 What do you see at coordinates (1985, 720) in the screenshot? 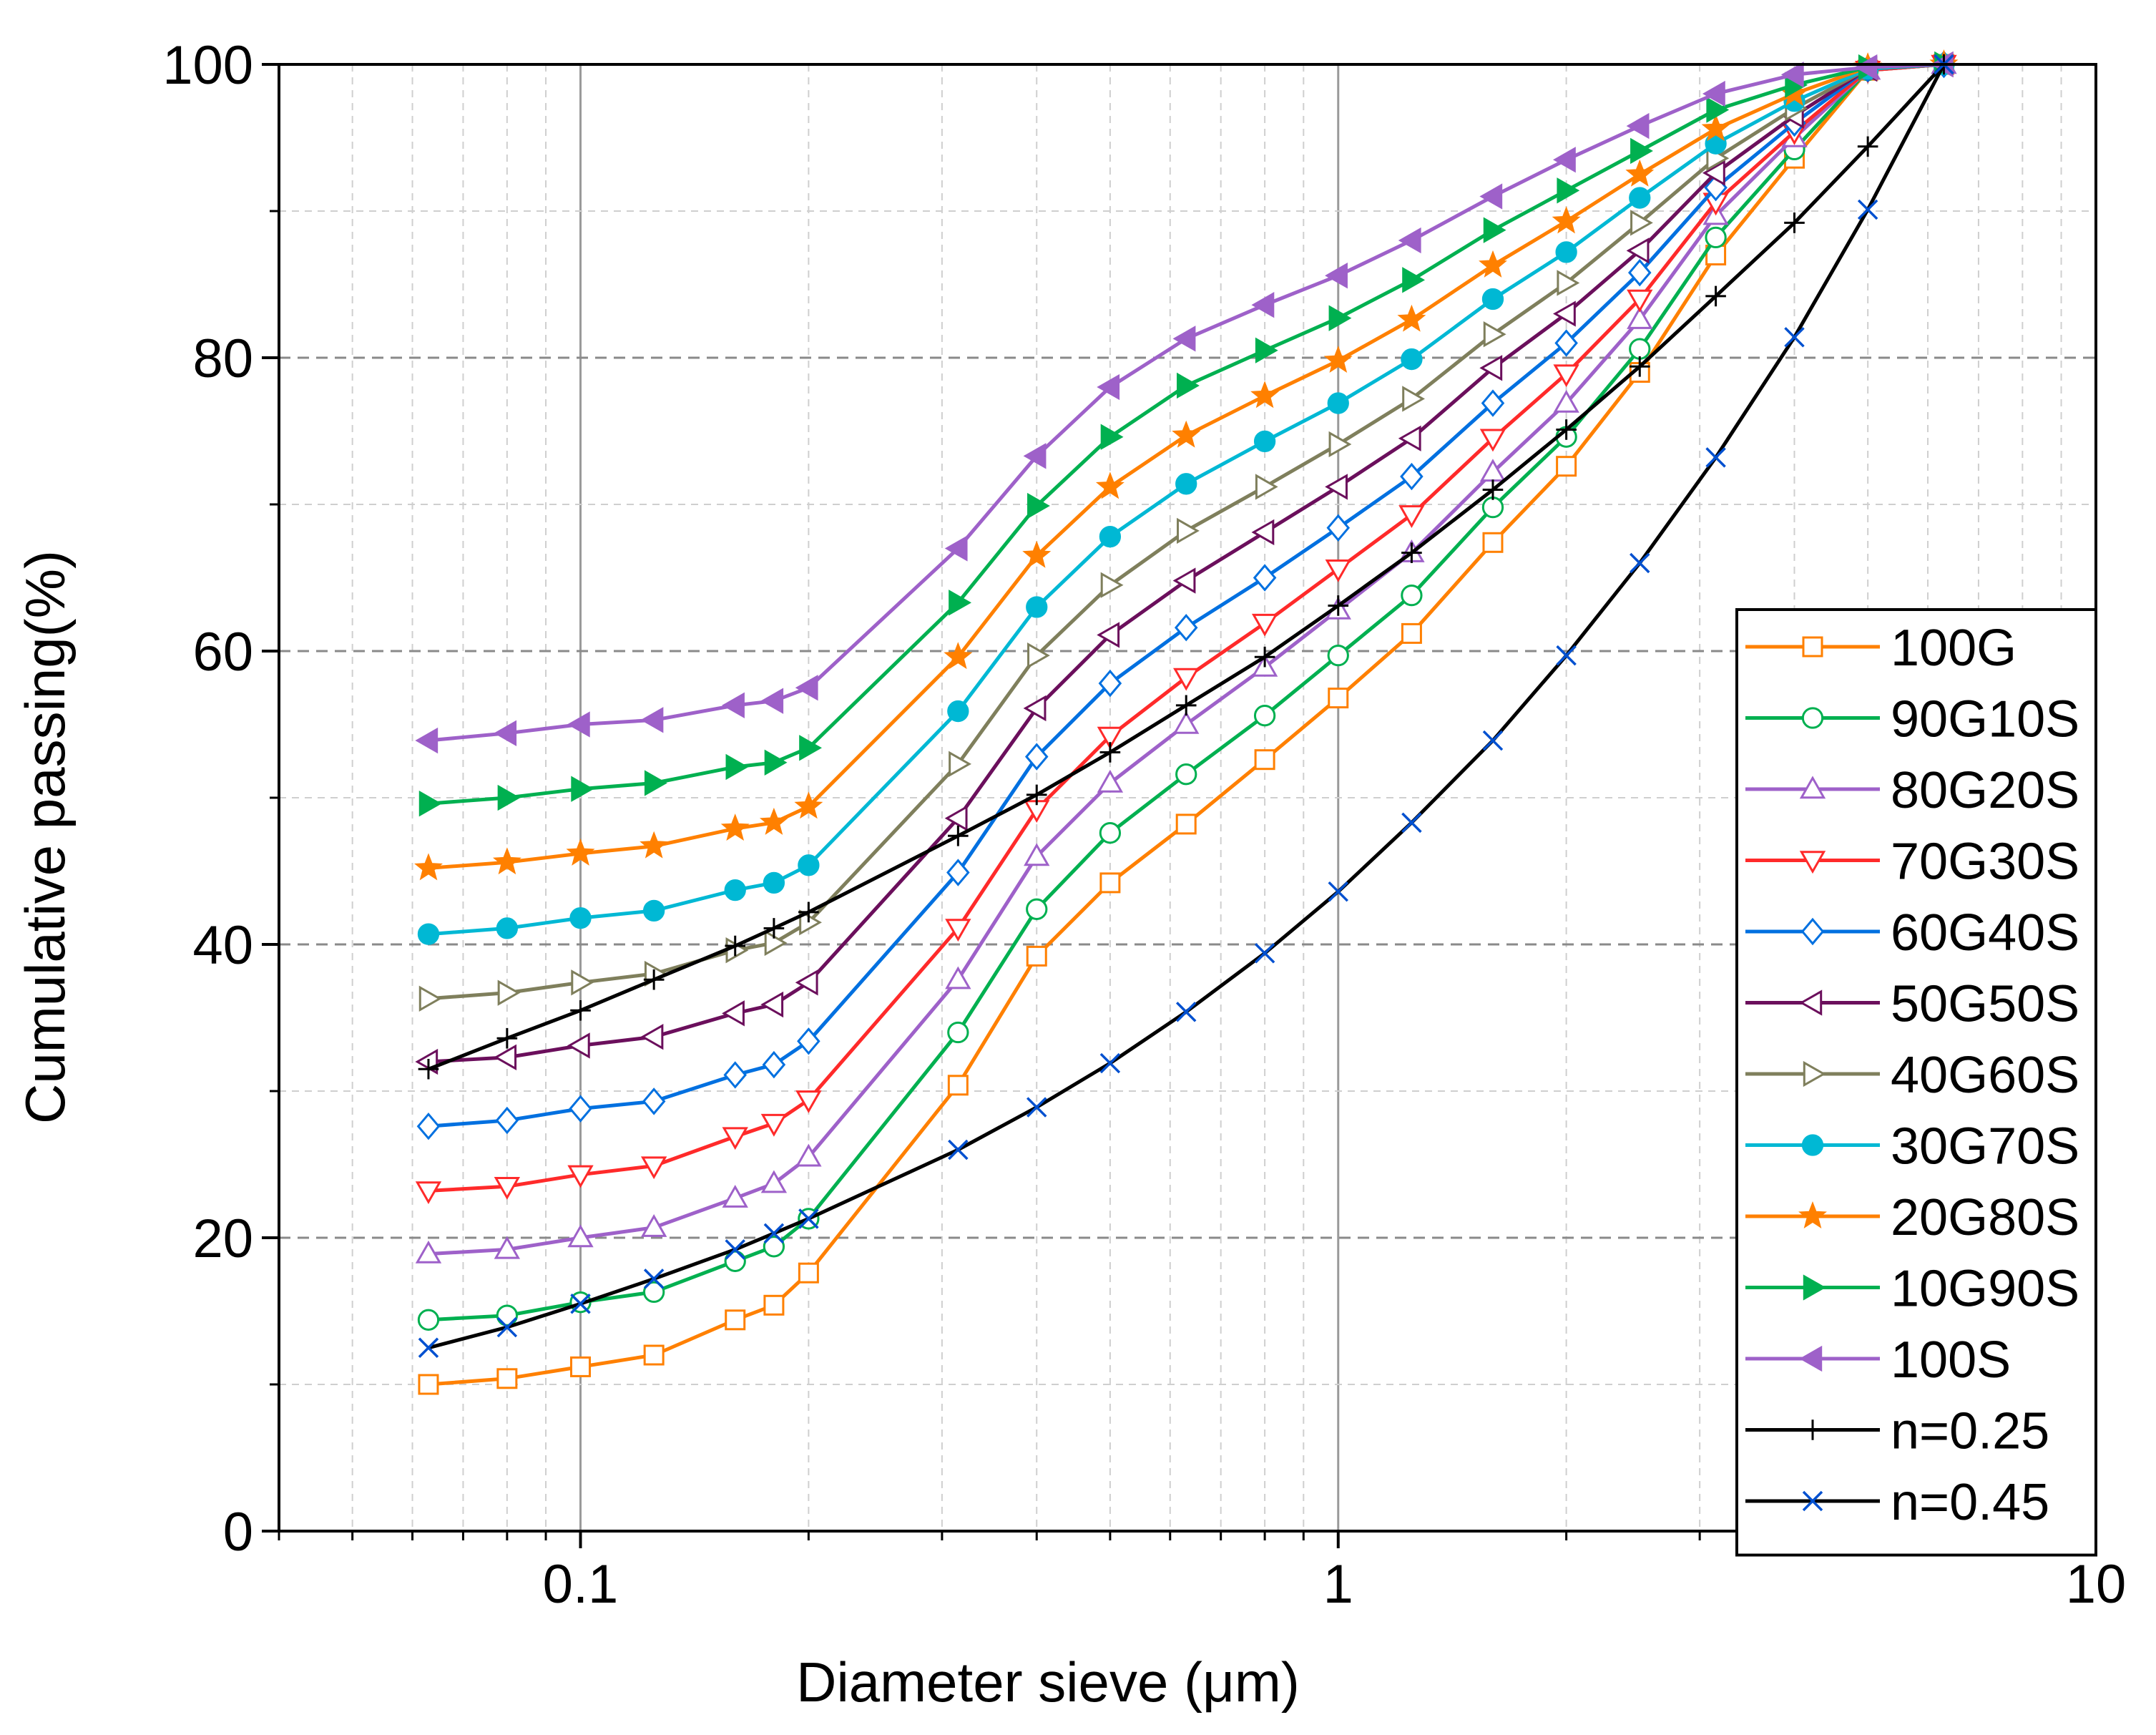
I see `legend-label: 90G10S` at bounding box center [1985, 720].